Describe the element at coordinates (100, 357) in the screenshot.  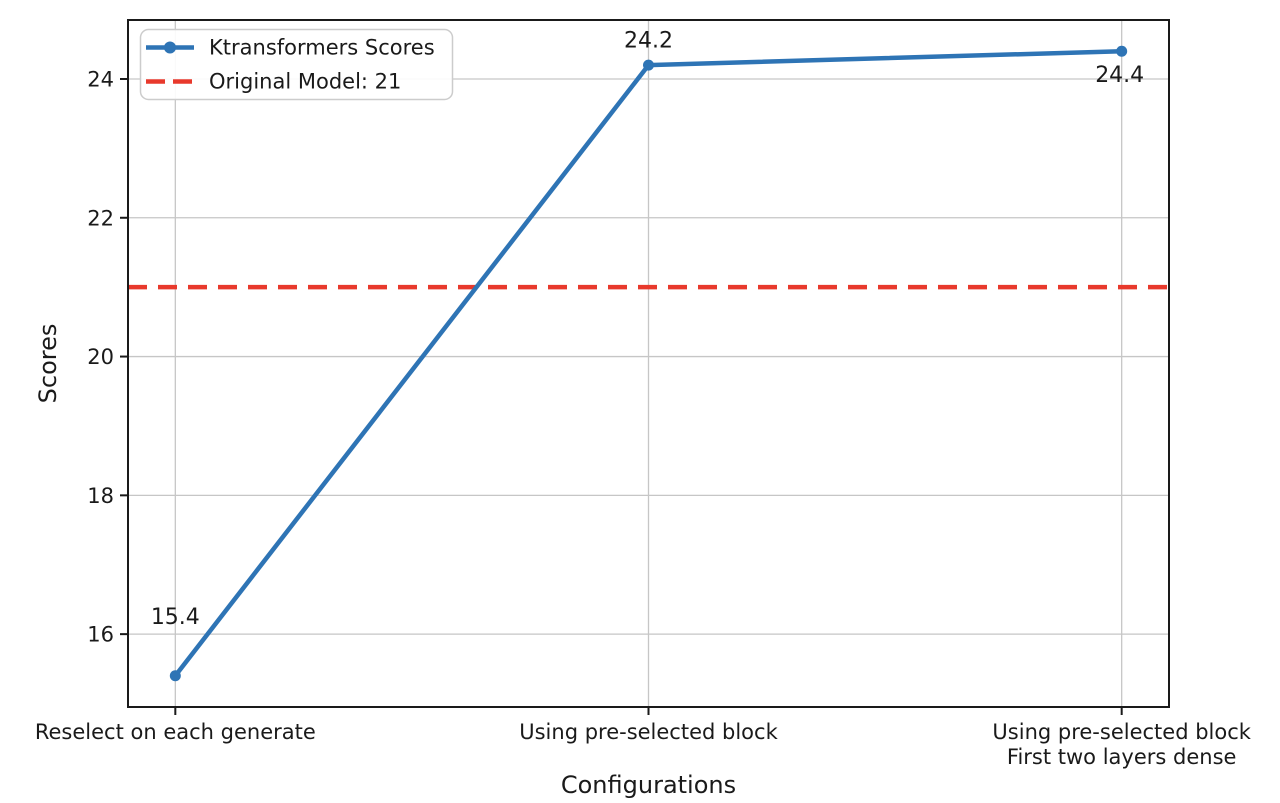
I see `y-tick-label: 20` at that location.